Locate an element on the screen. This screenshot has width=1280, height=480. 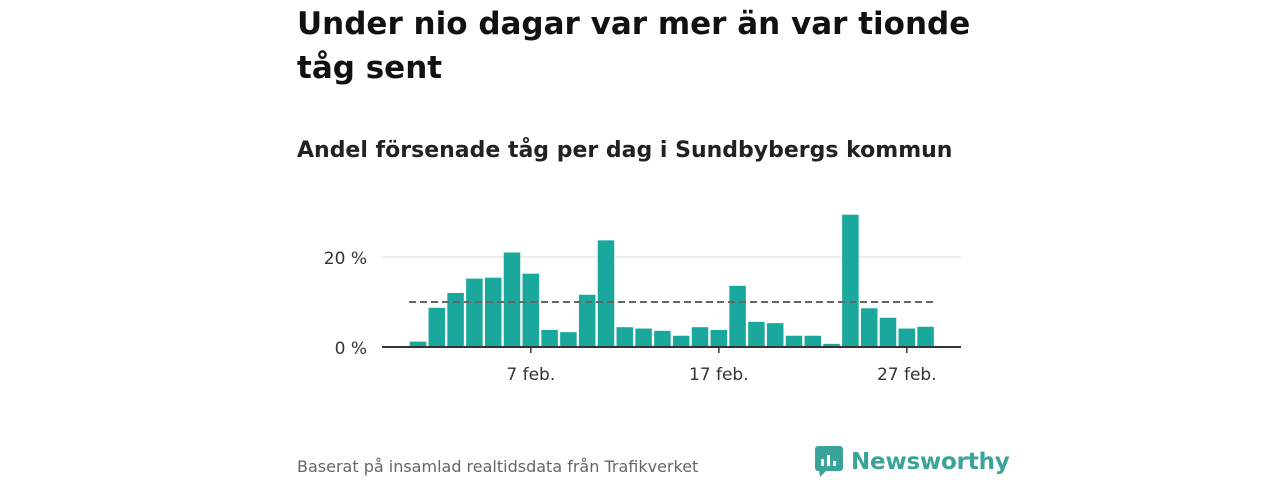
x-tick-label: 27 feb. is located at coordinates (907, 375).